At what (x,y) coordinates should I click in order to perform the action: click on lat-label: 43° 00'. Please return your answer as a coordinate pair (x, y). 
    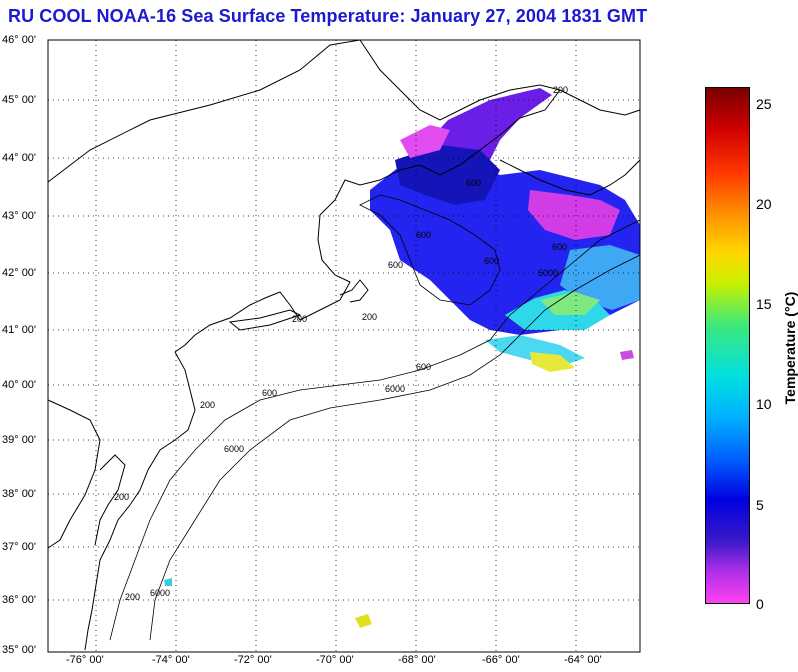
    Looking at the image, I should click on (19, 216).